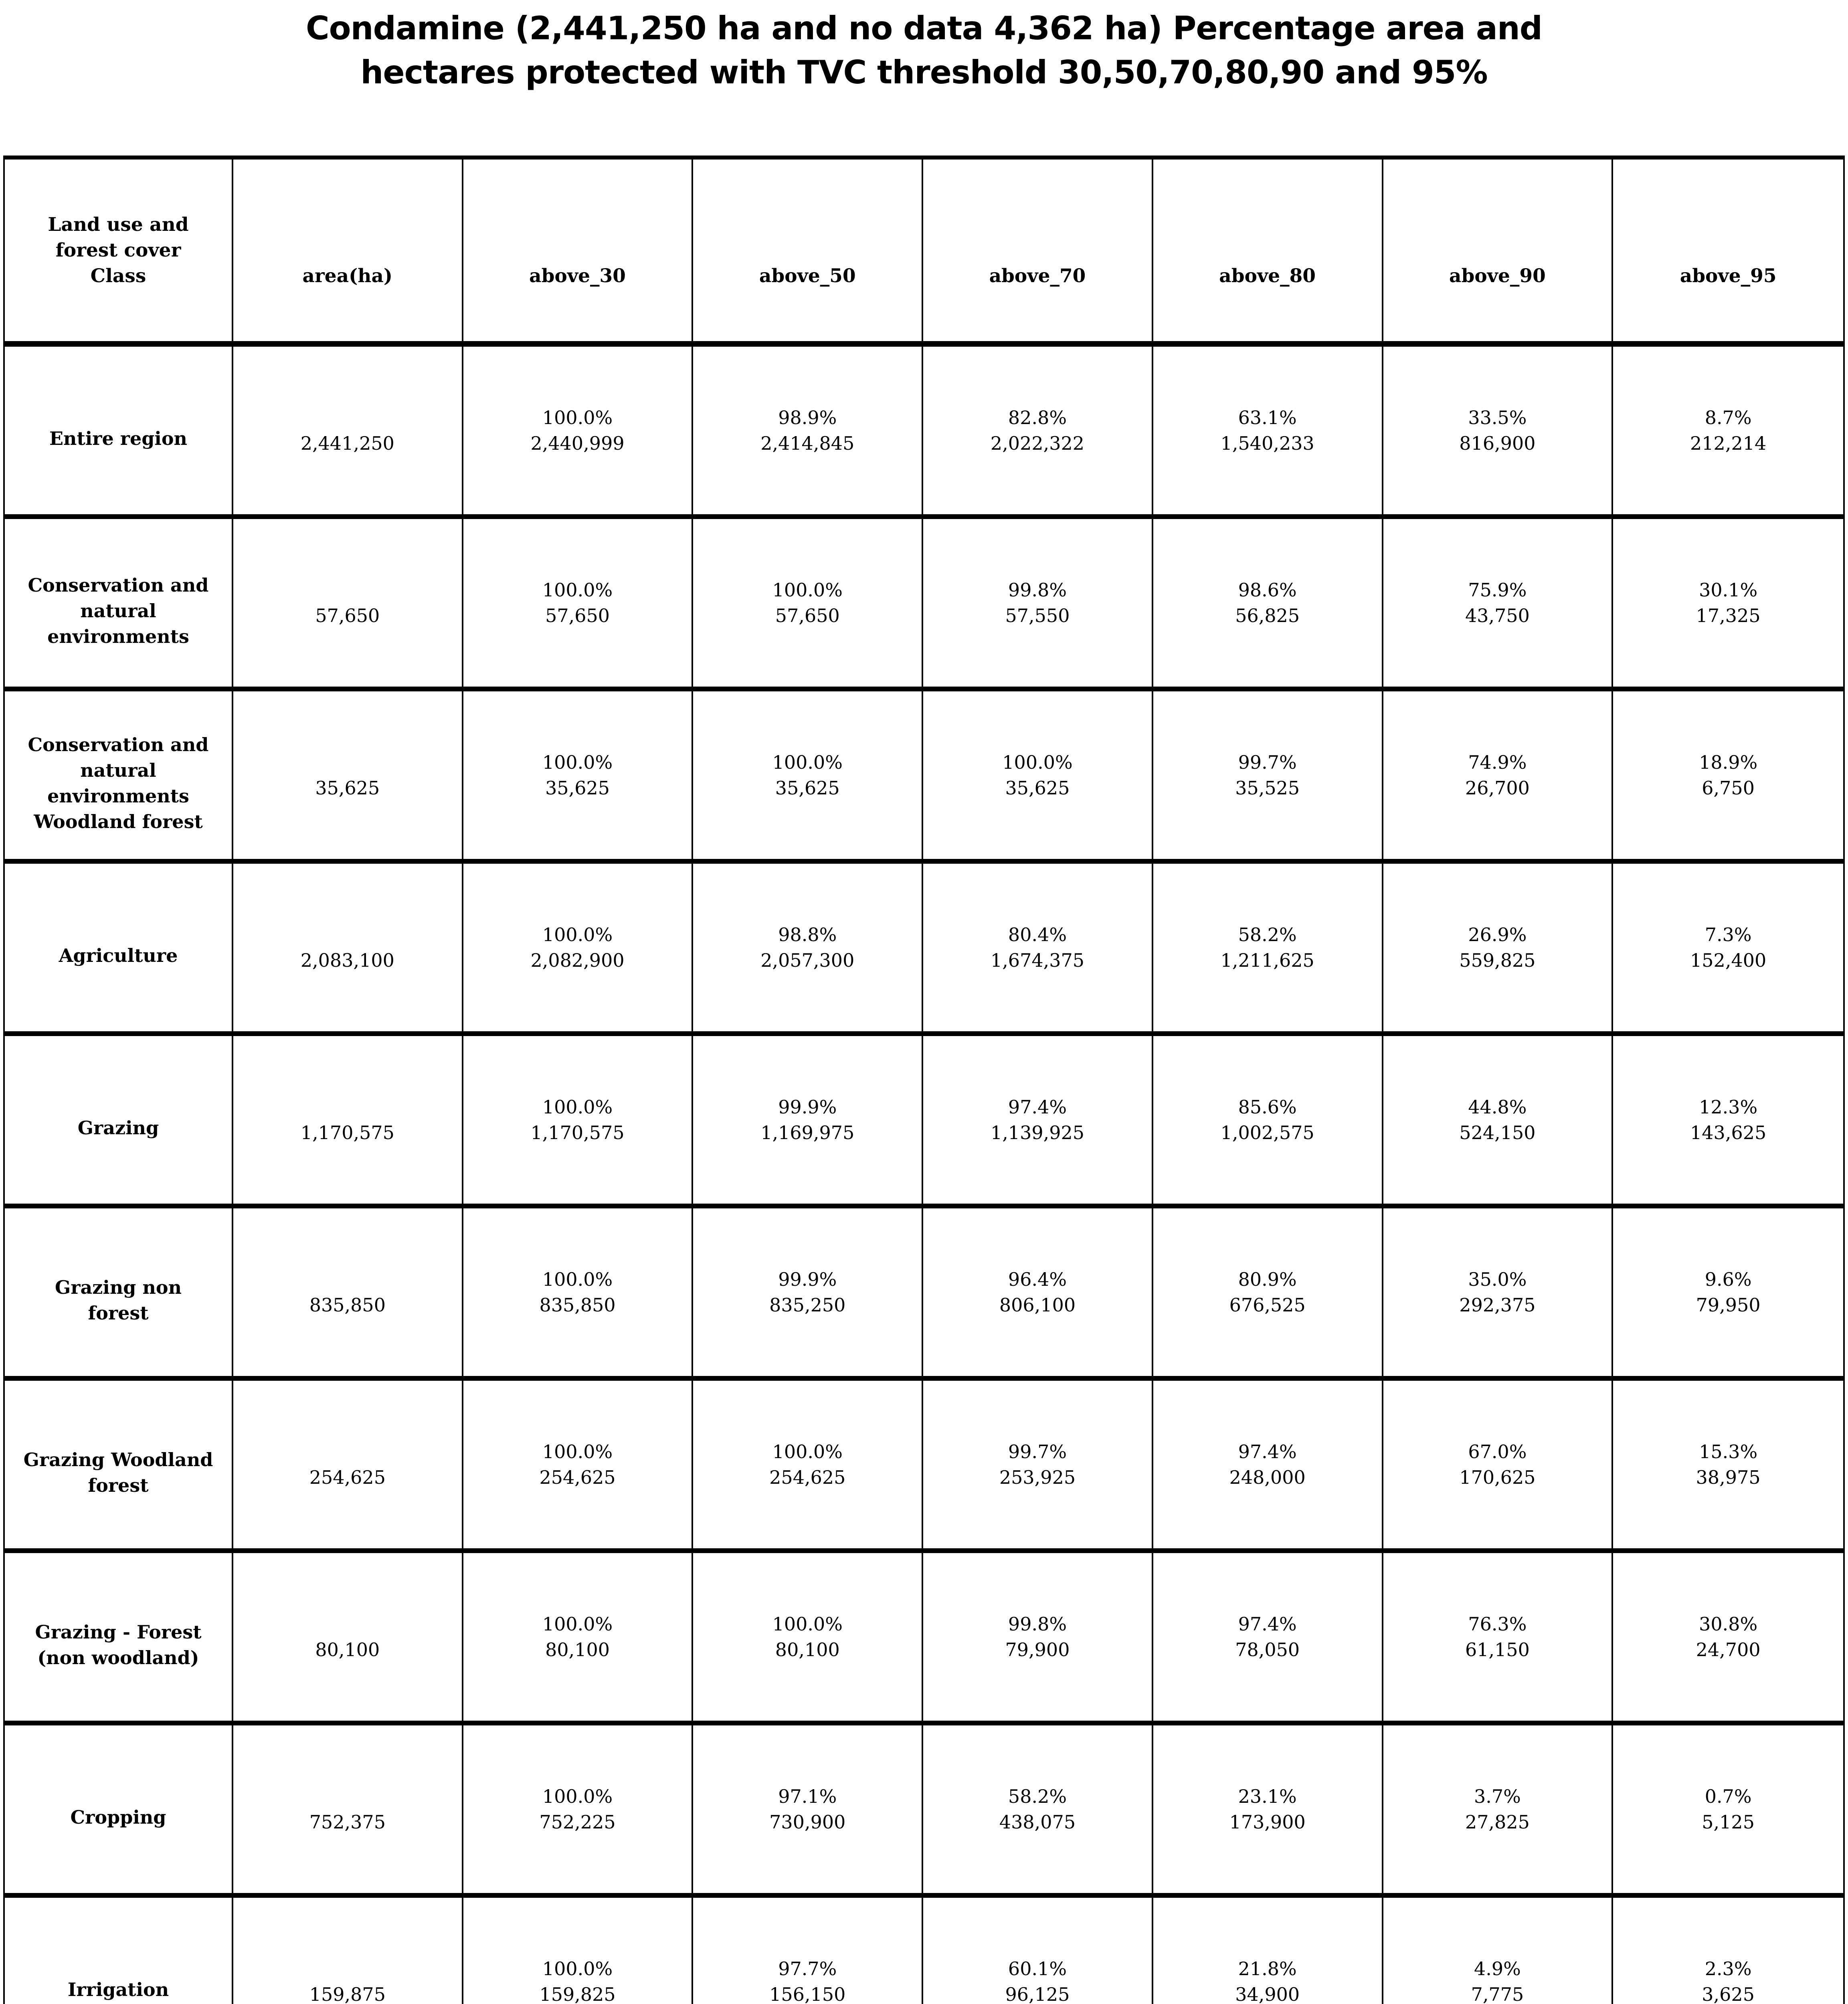 The image size is (1848, 2004). Describe the element at coordinates (1497, 1107) in the screenshot. I see `percent-value: 44.8%` at that location.